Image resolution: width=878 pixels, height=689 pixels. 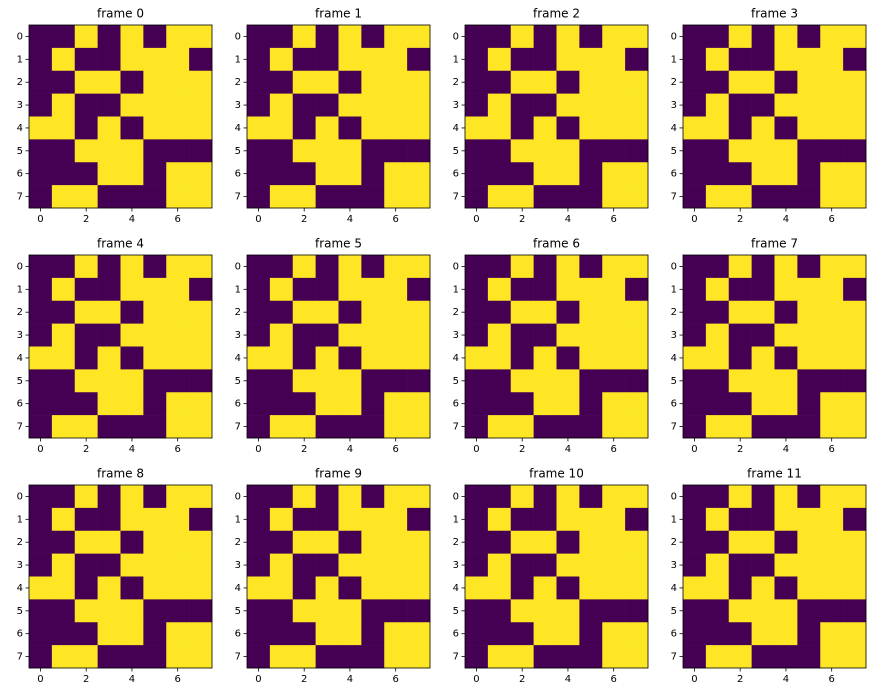 What do you see at coordinates (120, 474) in the screenshot?
I see `subplot-title: frame 8` at bounding box center [120, 474].